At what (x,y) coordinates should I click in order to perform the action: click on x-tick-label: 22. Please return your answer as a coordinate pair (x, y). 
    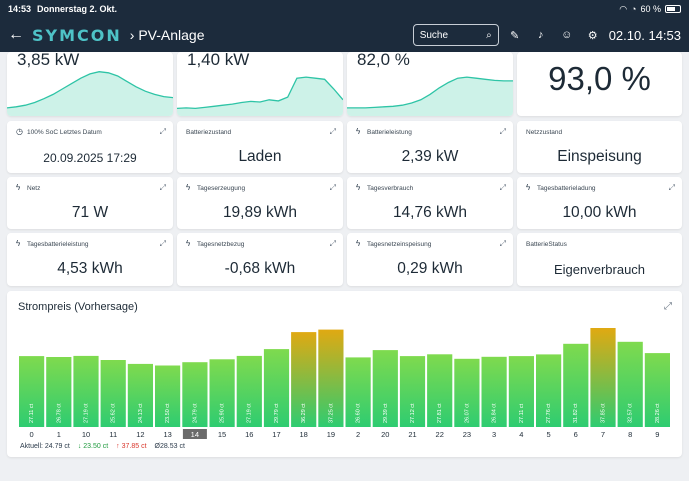
    Looking at the image, I should click on (440, 434).